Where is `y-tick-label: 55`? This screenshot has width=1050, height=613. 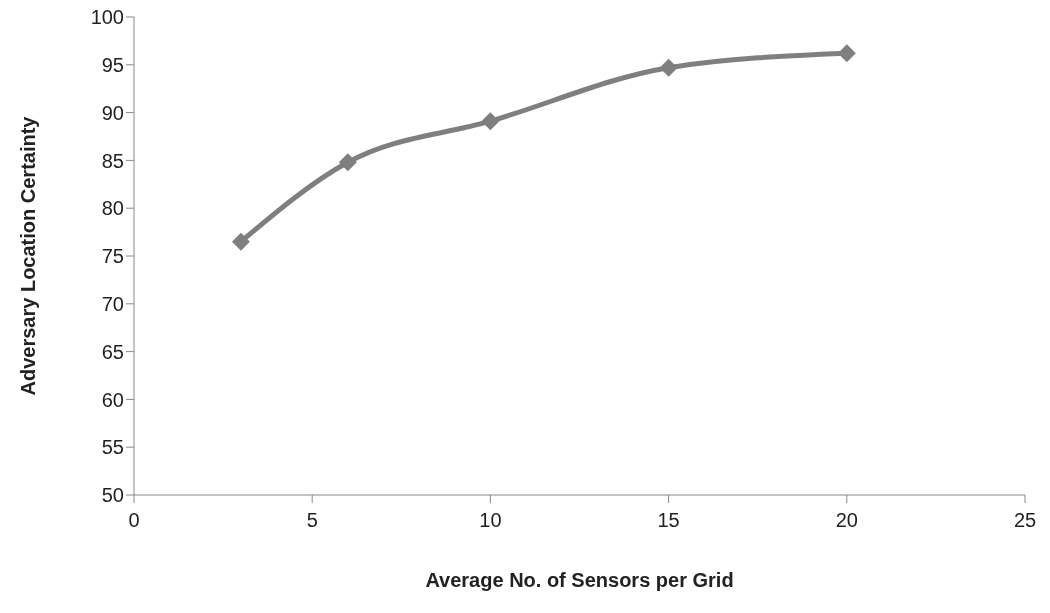
y-tick-label: 55 is located at coordinates (112, 447).